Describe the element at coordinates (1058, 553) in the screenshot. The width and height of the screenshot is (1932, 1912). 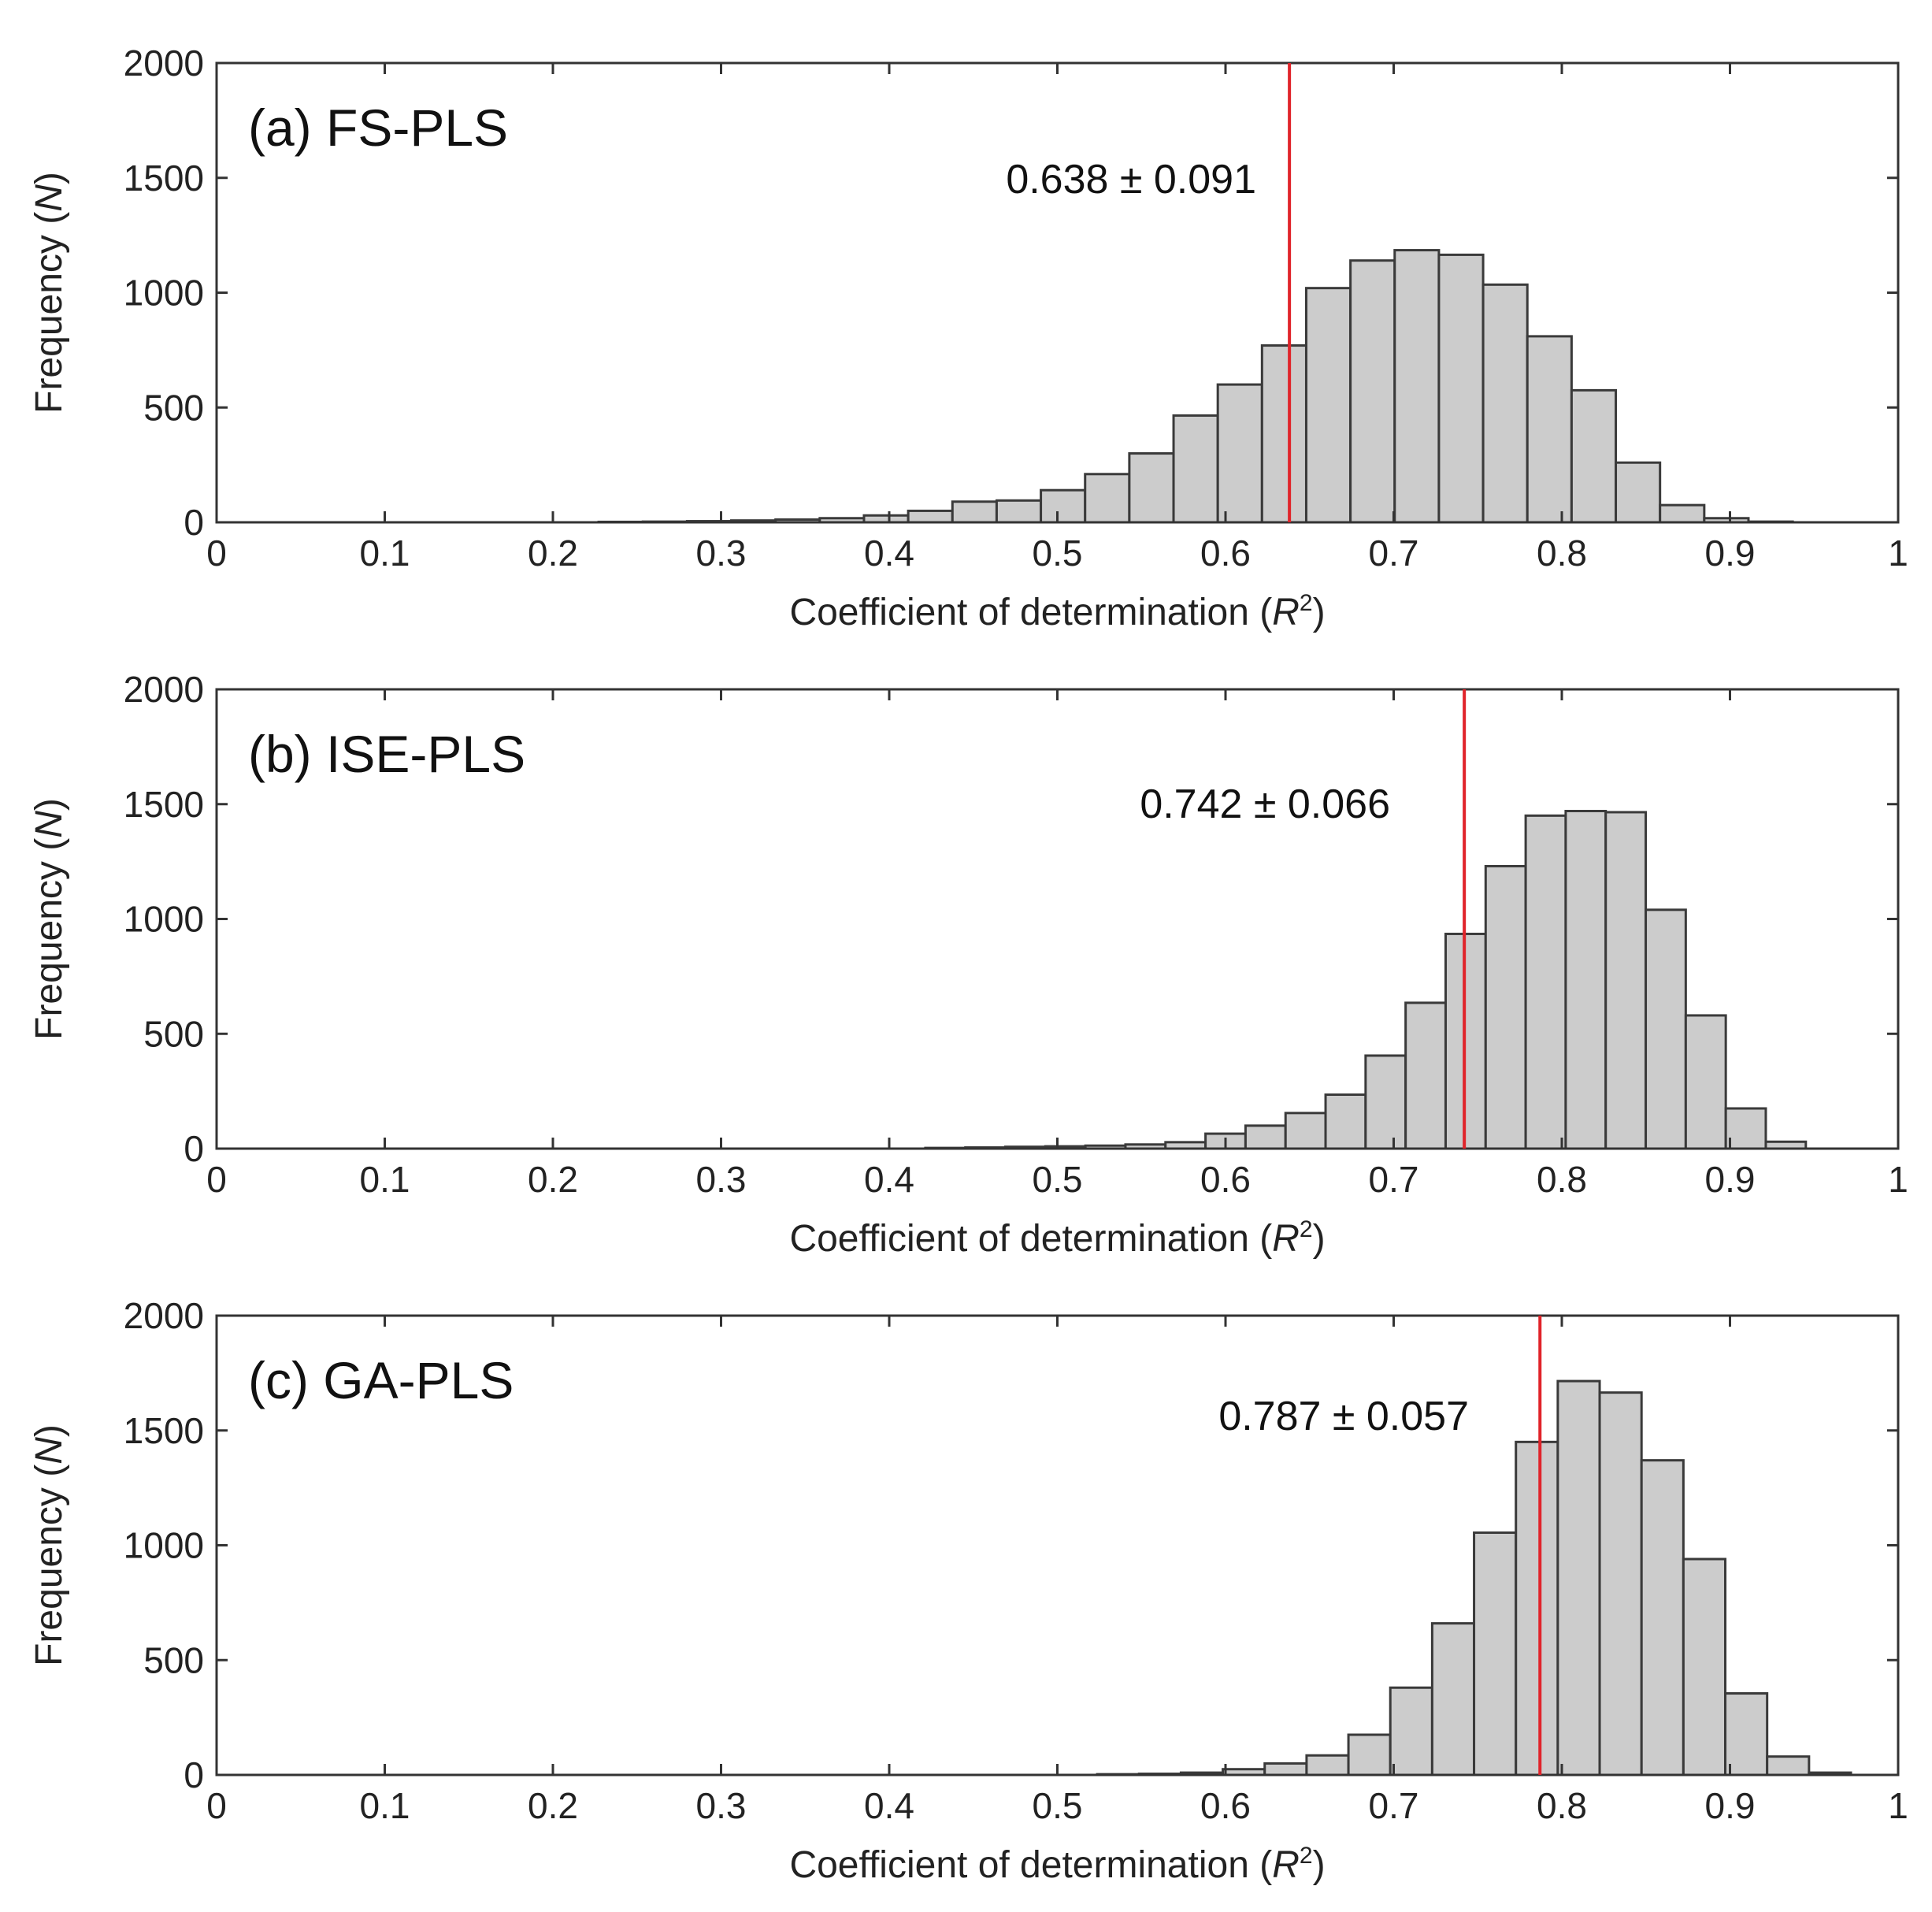
I see `x-tick-label: 0.5` at that location.